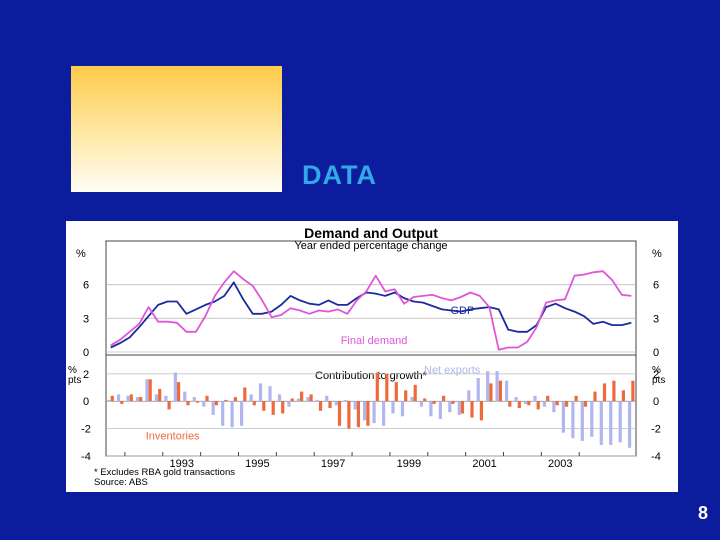 The height and width of the screenshot is (540, 720). I want to click on bottom-tick-right: 0, so click(656, 402).